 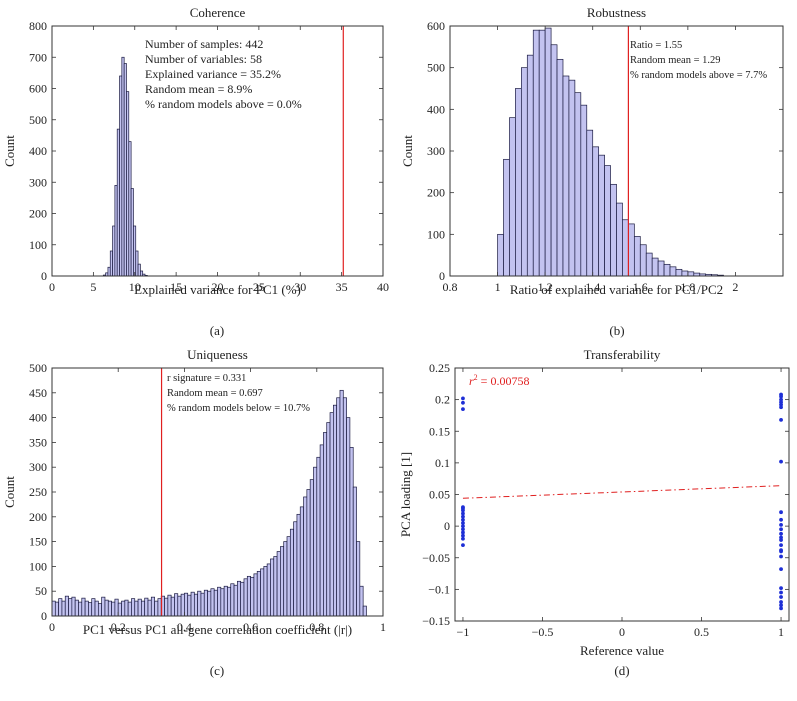 What do you see at coordinates (135, 287) in the screenshot?
I see `x-tick-label: 10` at bounding box center [135, 287].